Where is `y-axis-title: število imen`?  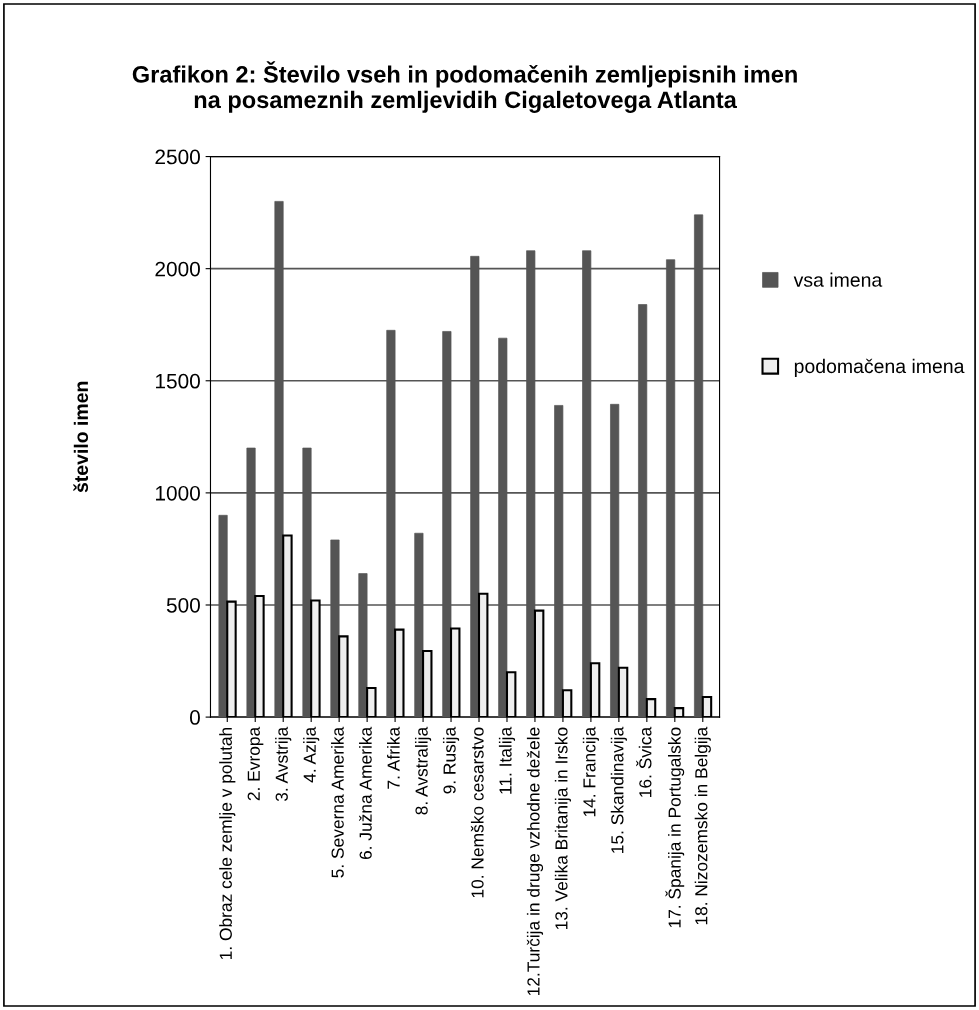 y-axis-title: število imen is located at coordinates (81, 437).